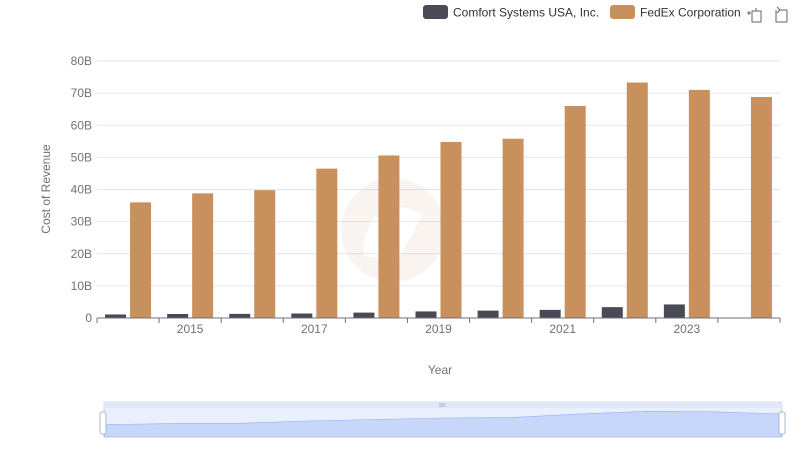 The image size is (800, 461). I want to click on data-zoom-handle-left, so click(103, 423).